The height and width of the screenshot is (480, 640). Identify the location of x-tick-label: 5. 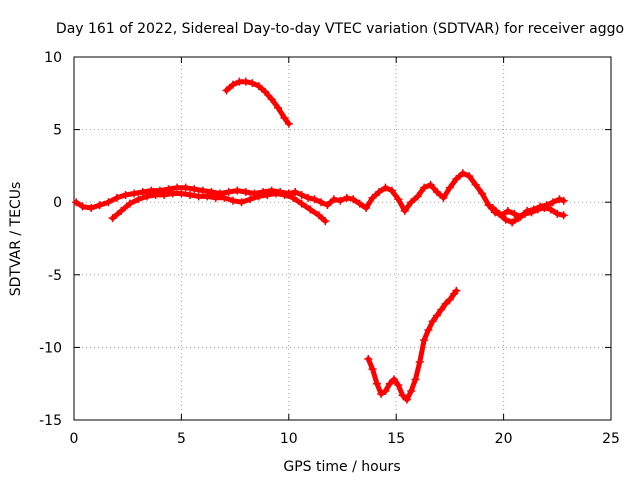
(181, 439).